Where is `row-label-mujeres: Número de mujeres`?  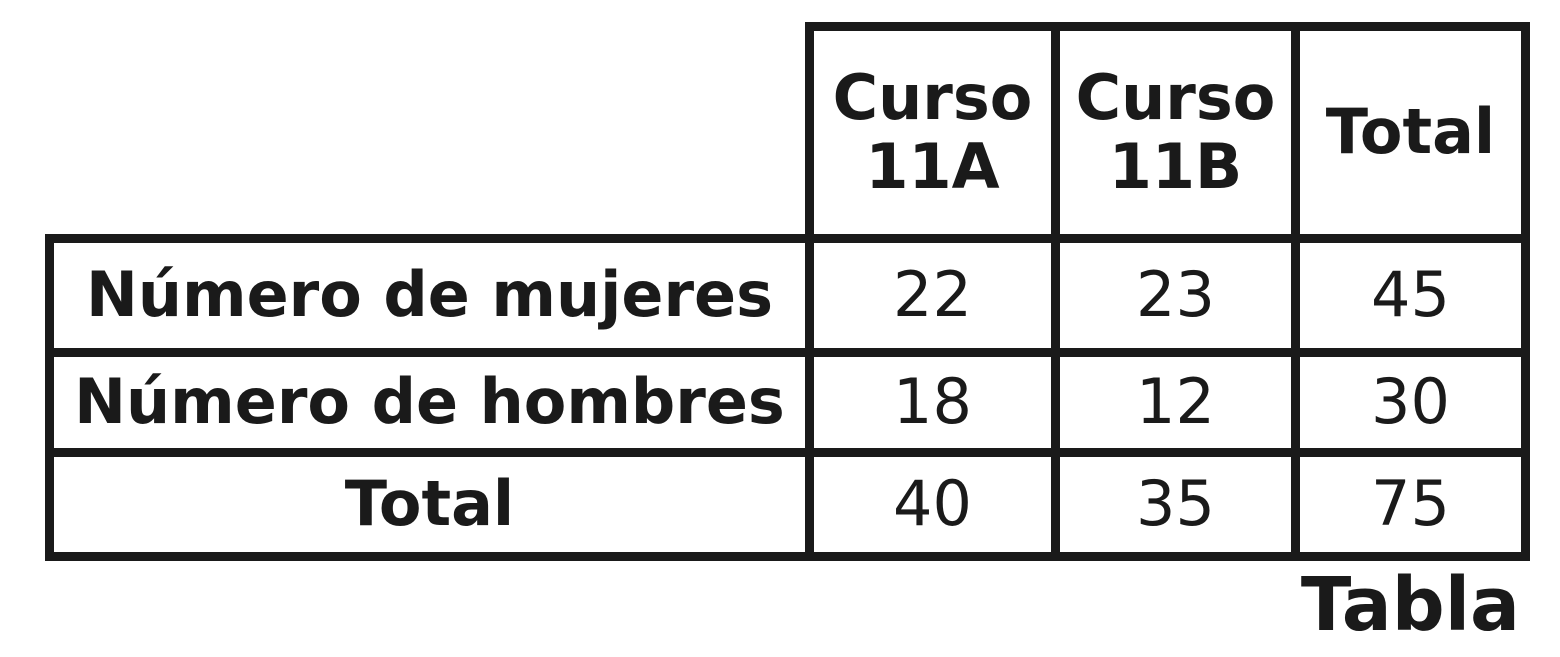
row-label-mujeres: Número de mujeres is located at coordinates (429, 295).